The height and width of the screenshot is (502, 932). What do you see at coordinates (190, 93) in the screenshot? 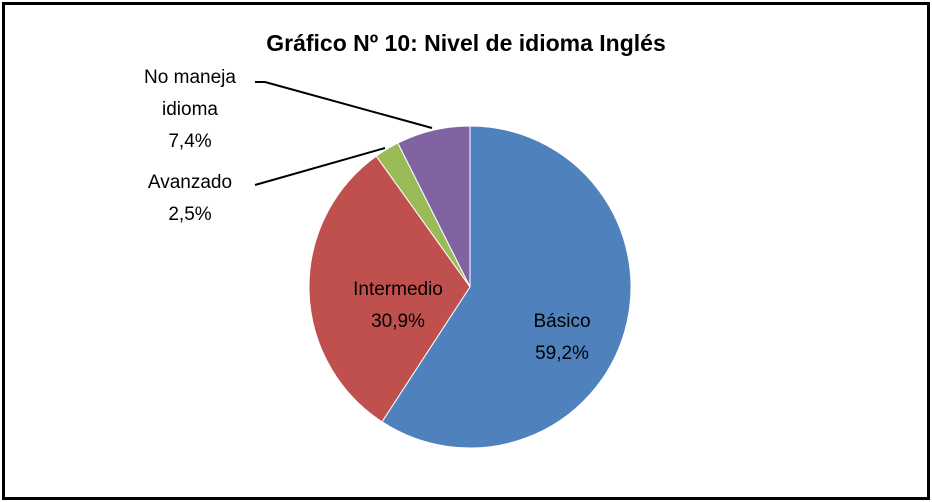
I see `category-label: No maneja idioma` at bounding box center [190, 93].